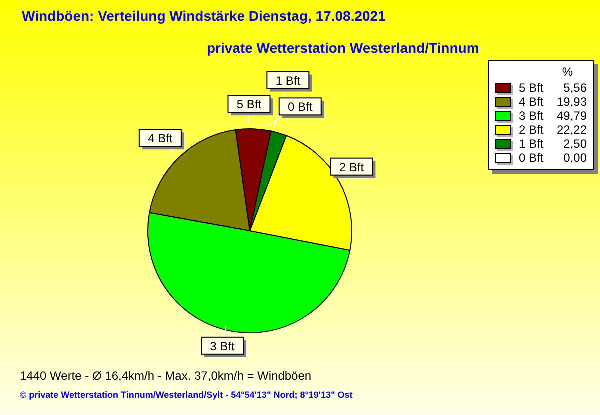 Image resolution: width=600 pixels, height=415 pixels. Describe the element at coordinates (575, 88) in the screenshot. I see `data-label: 5,56` at that location.